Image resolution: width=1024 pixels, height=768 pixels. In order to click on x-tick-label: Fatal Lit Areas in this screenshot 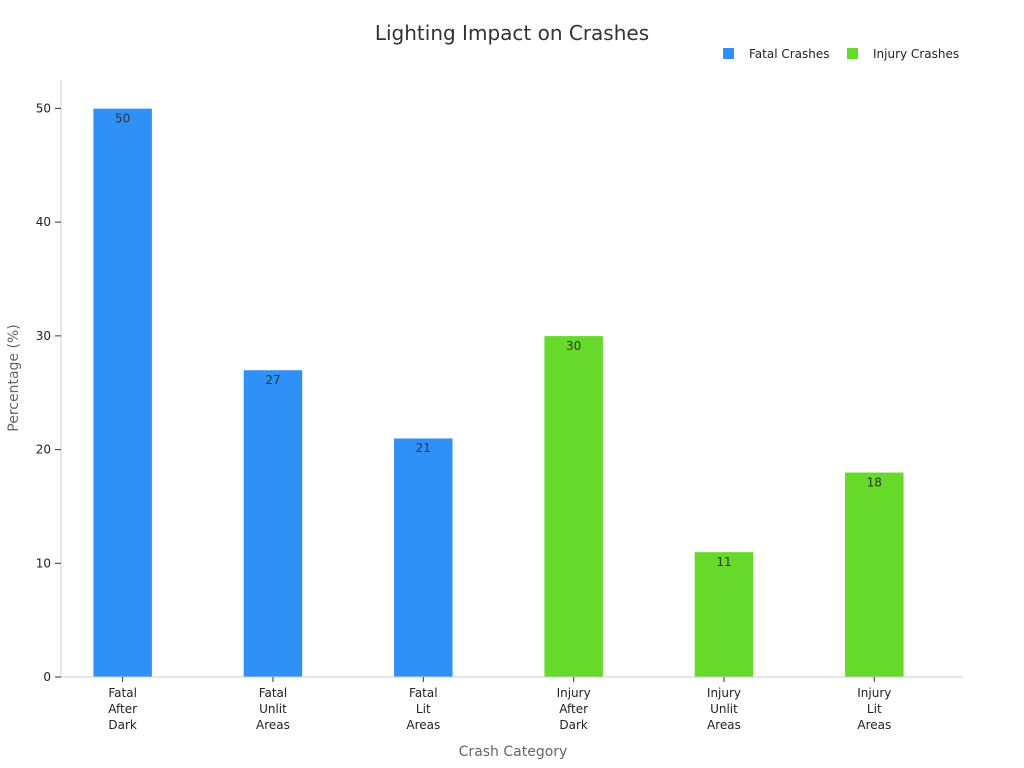, I will do `click(423, 709)`.